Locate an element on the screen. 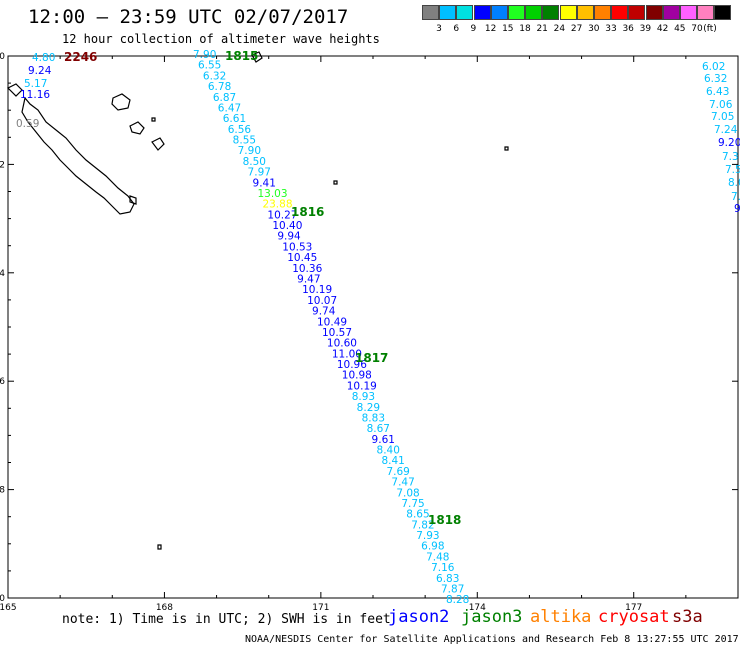 The width and height of the screenshot is (740, 650). lat-label: -26 is located at coordinates (2, 382).